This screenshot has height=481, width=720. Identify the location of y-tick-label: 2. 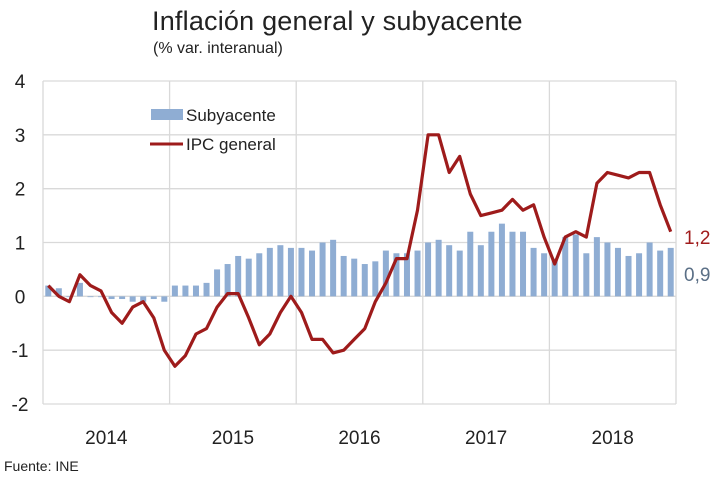
(20, 190).